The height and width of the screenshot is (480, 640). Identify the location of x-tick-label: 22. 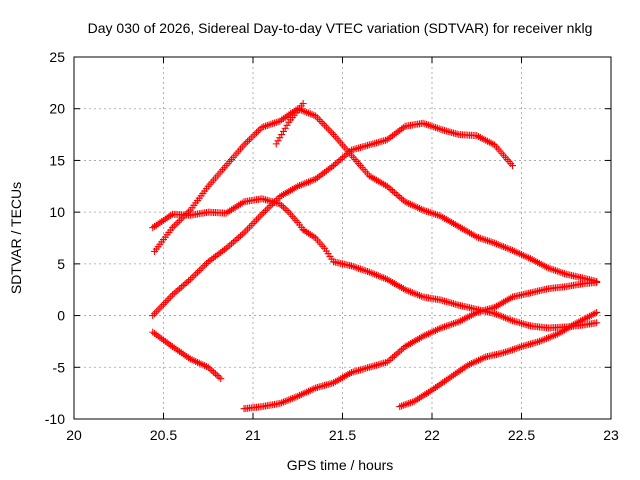
(432, 435).